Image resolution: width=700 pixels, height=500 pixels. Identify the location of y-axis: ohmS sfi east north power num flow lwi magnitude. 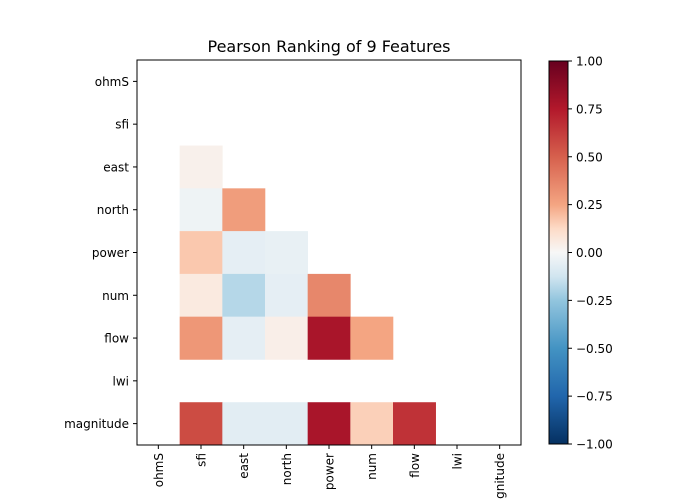
(100, 253).